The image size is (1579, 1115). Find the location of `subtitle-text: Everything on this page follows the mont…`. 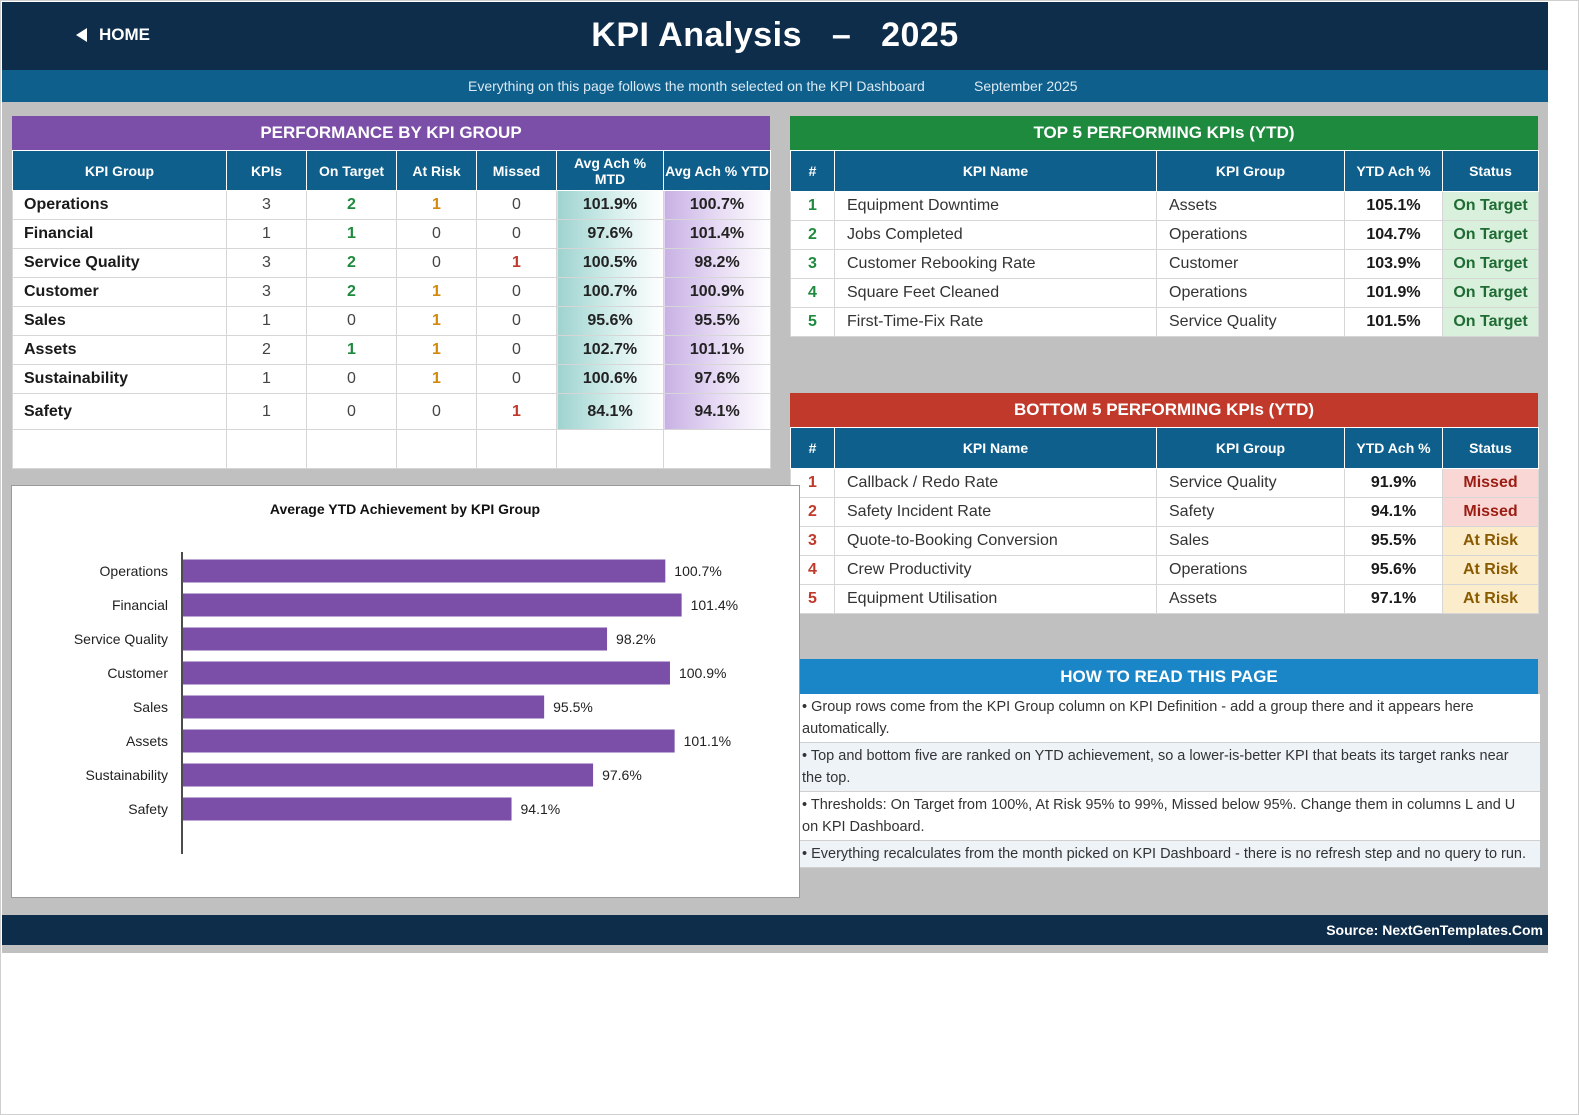

subtitle-text: Everything on this page follows the mont… is located at coordinates (696, 86).